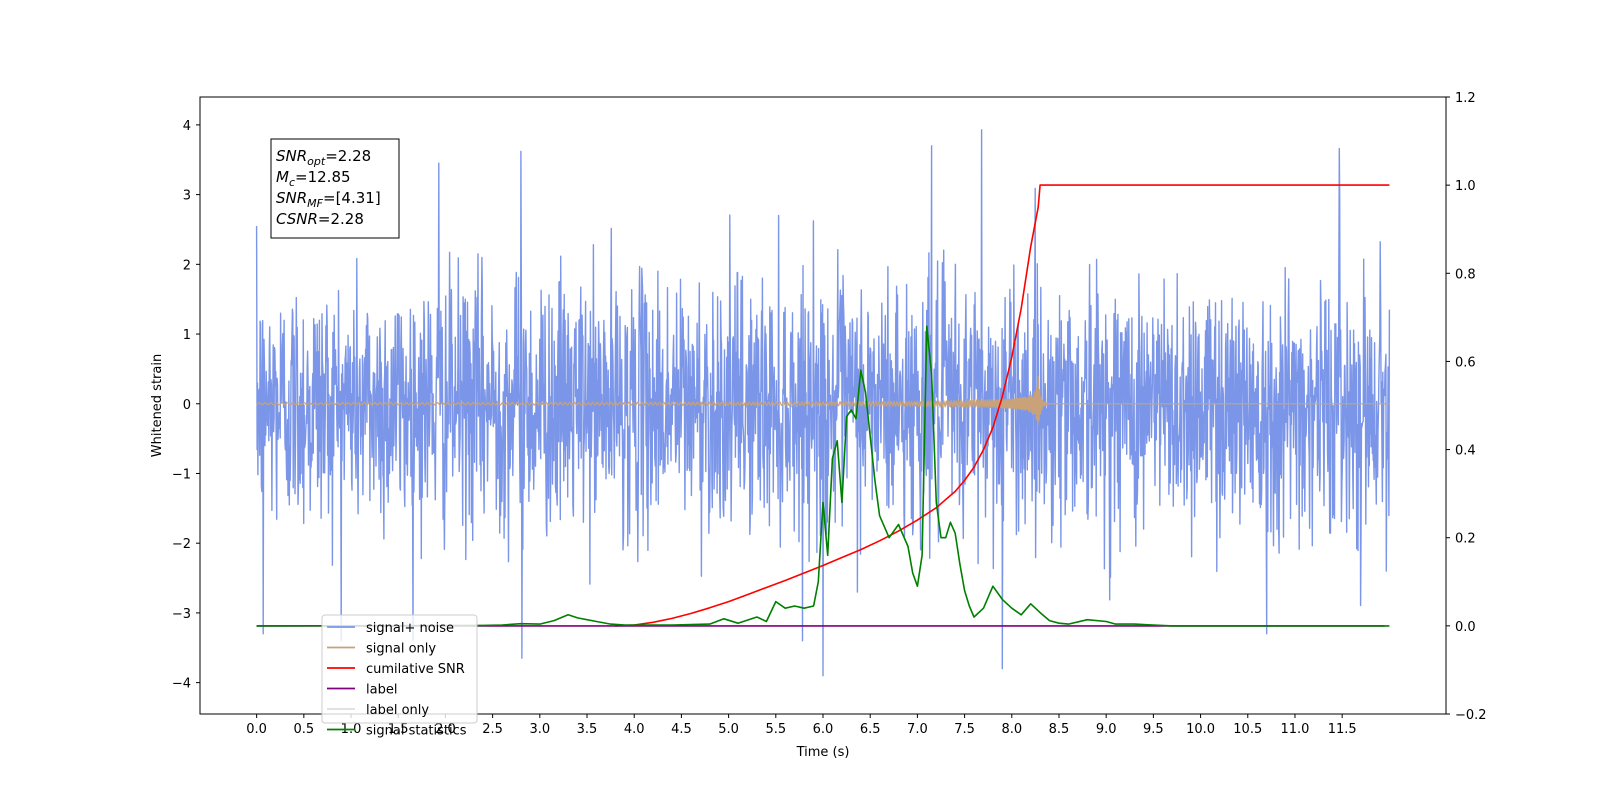 Image resolution: width=1600 pixels, height=800 pixels. What do you see at coordinates (187, 265) in the screenshot?
I see `y-tick-label-left: 2` at bounding box center [187, 265].